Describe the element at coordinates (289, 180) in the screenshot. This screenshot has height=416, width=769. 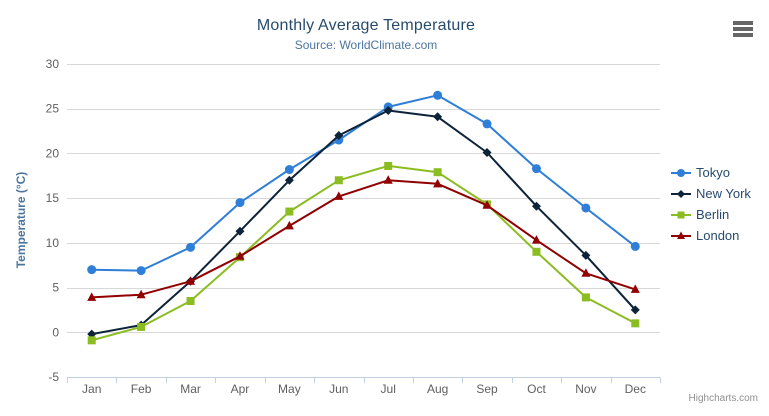
I see `data-point-new-york-may` at that location.